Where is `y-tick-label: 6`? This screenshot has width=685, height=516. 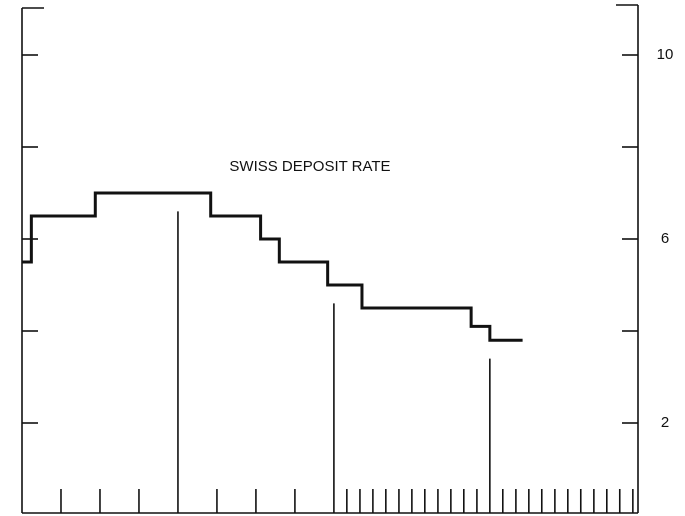
y-tick-label: 6 is located at coordinates (665, 238).